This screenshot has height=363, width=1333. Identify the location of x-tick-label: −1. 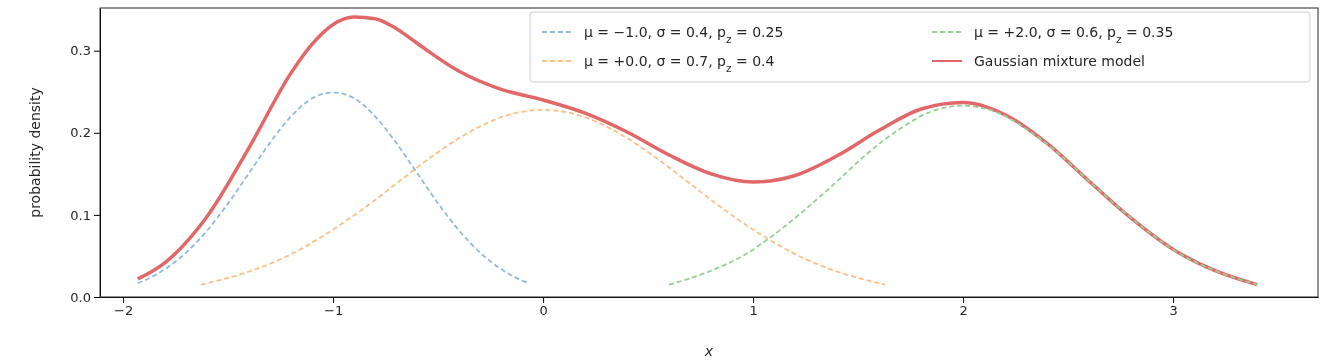
(334, 311).